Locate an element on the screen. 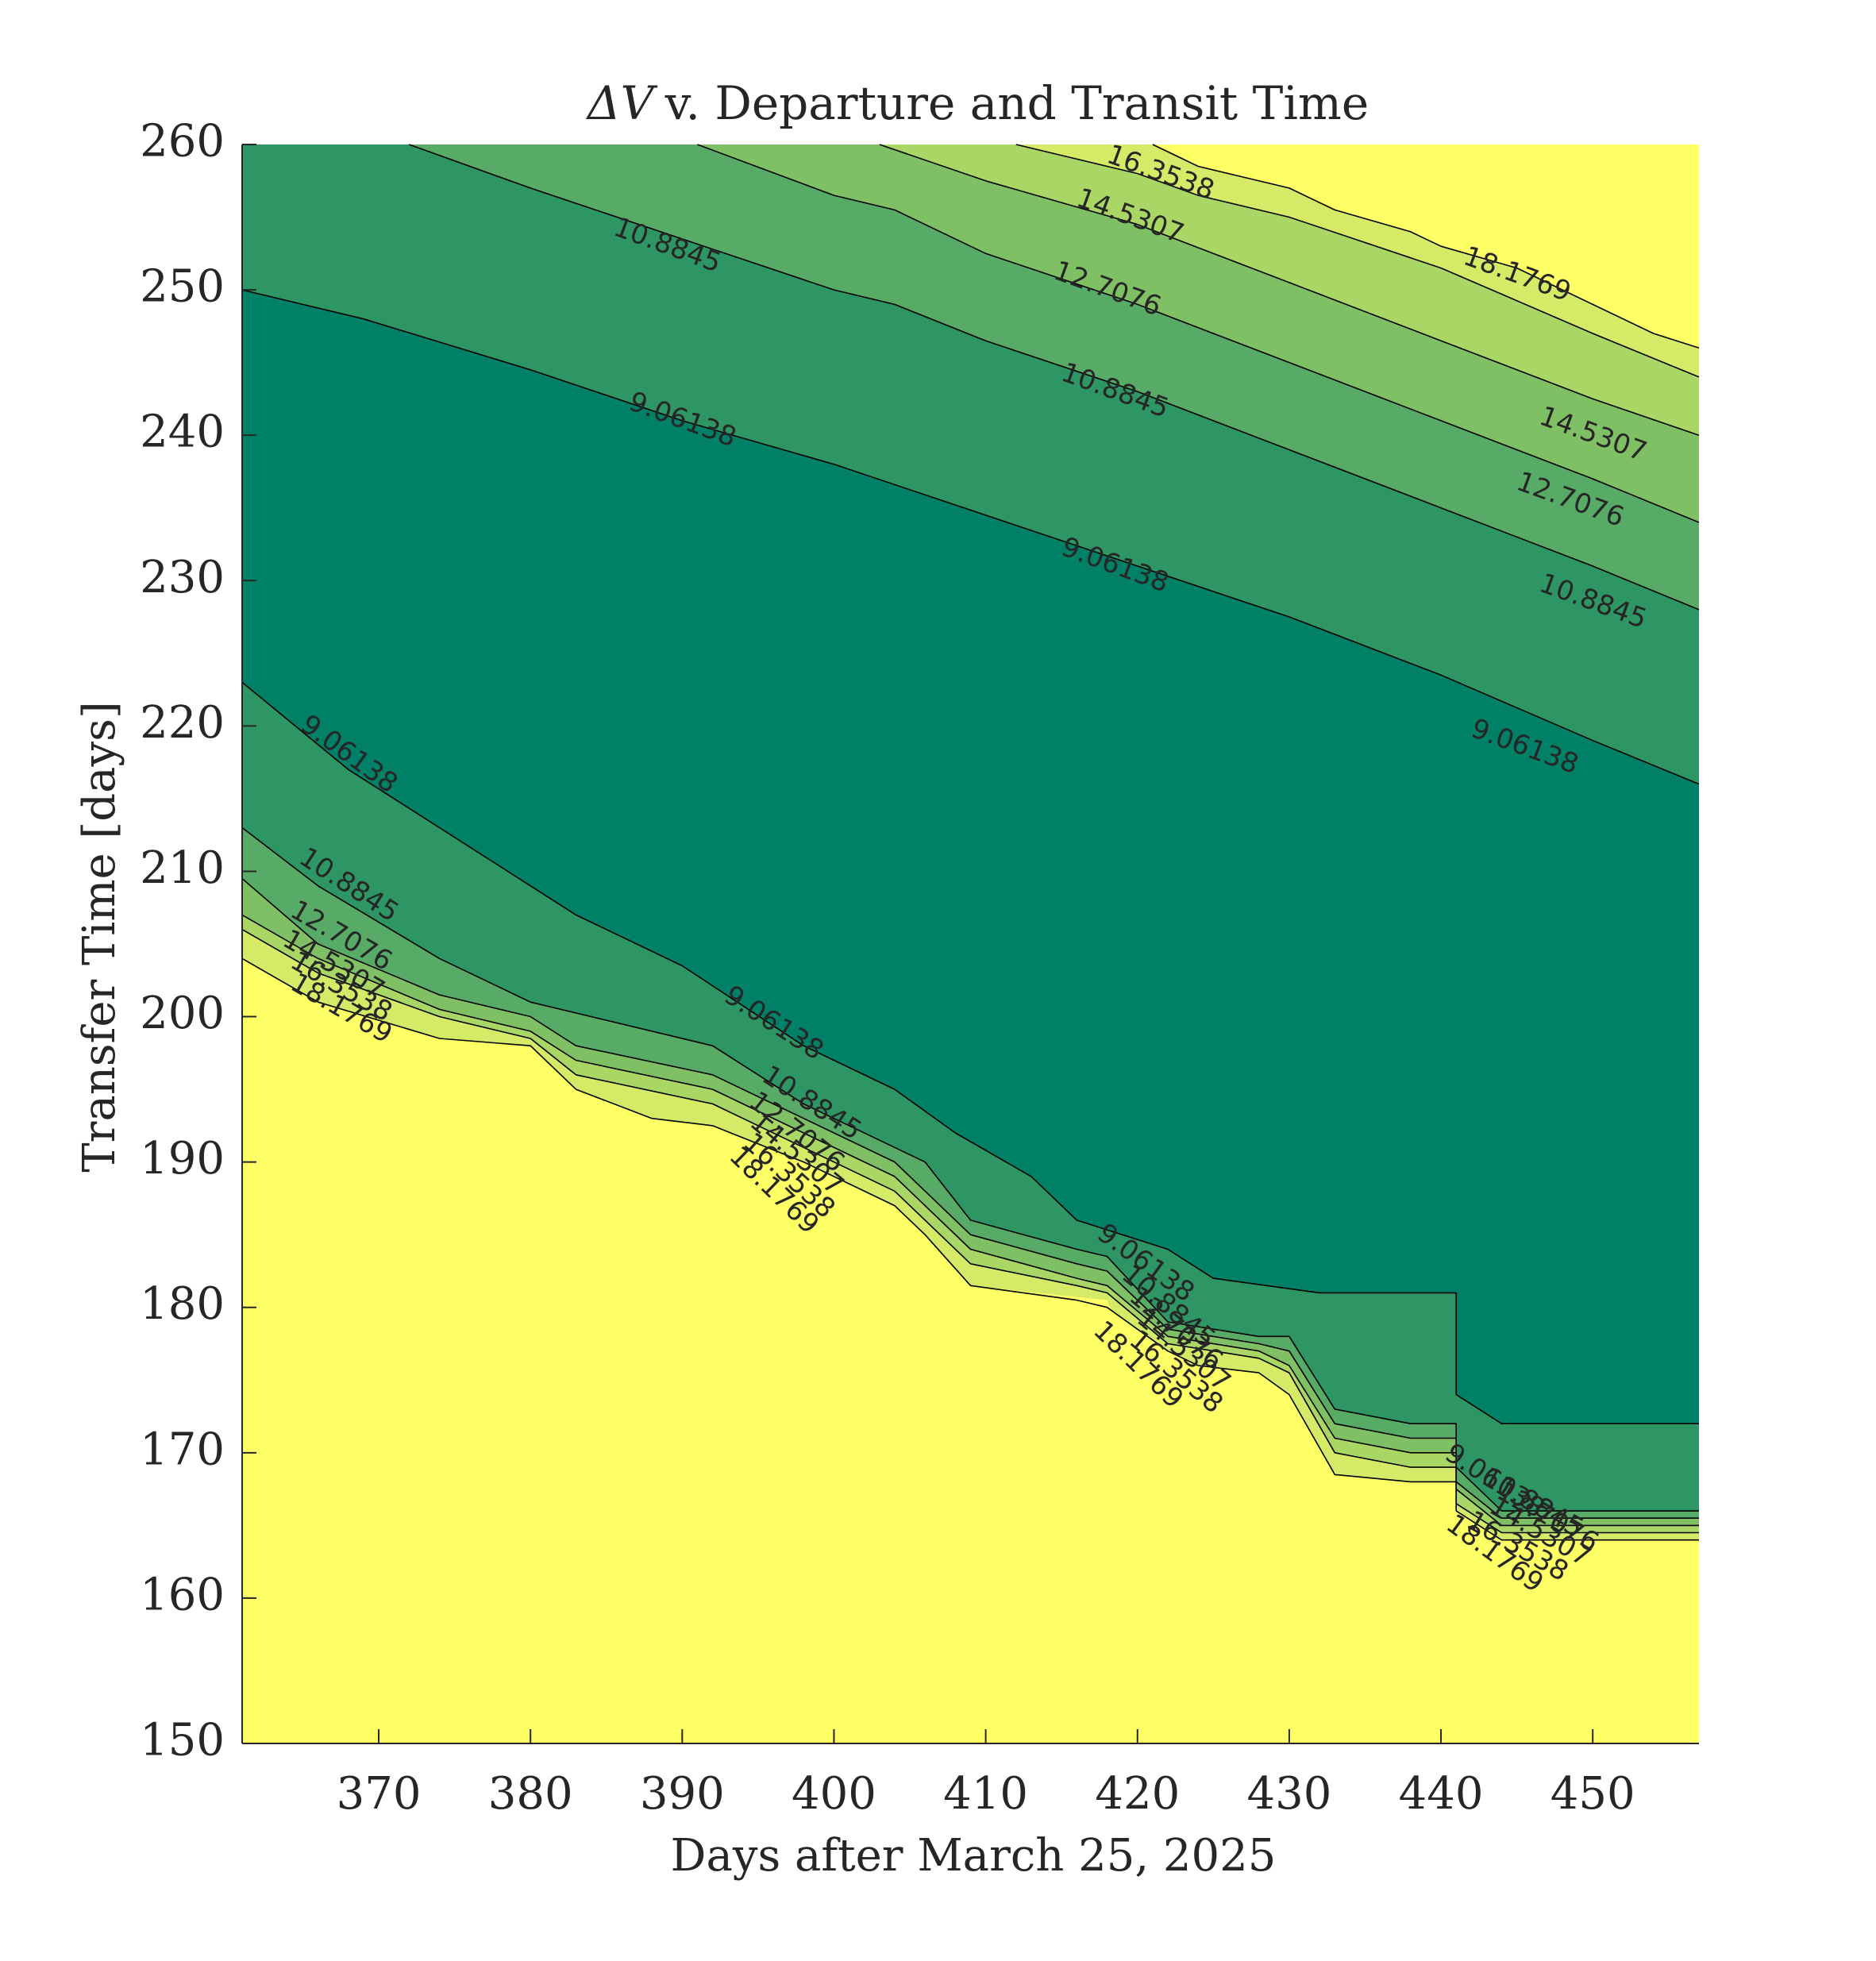 This screenshot has width=1876, height=1961. x-tick-label: 400 is located at coordinates (834, 1794).